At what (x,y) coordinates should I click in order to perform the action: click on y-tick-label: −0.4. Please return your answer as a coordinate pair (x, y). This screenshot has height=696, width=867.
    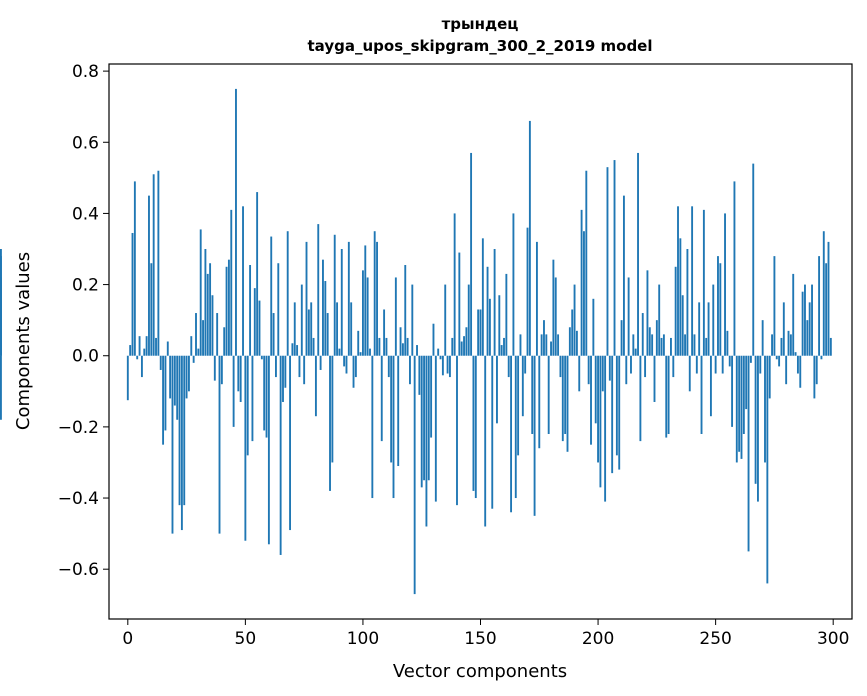
    Looking at the image, I should click on (78, 499).